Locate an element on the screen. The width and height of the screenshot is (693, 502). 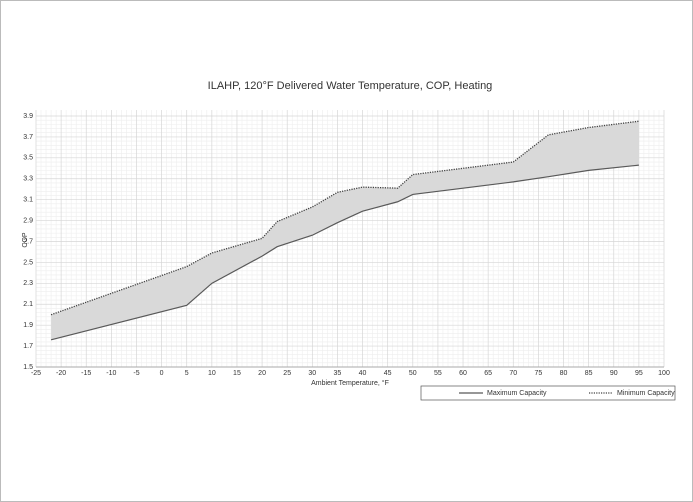
x-tick-label: 0 is located at coordinates (162, 373).